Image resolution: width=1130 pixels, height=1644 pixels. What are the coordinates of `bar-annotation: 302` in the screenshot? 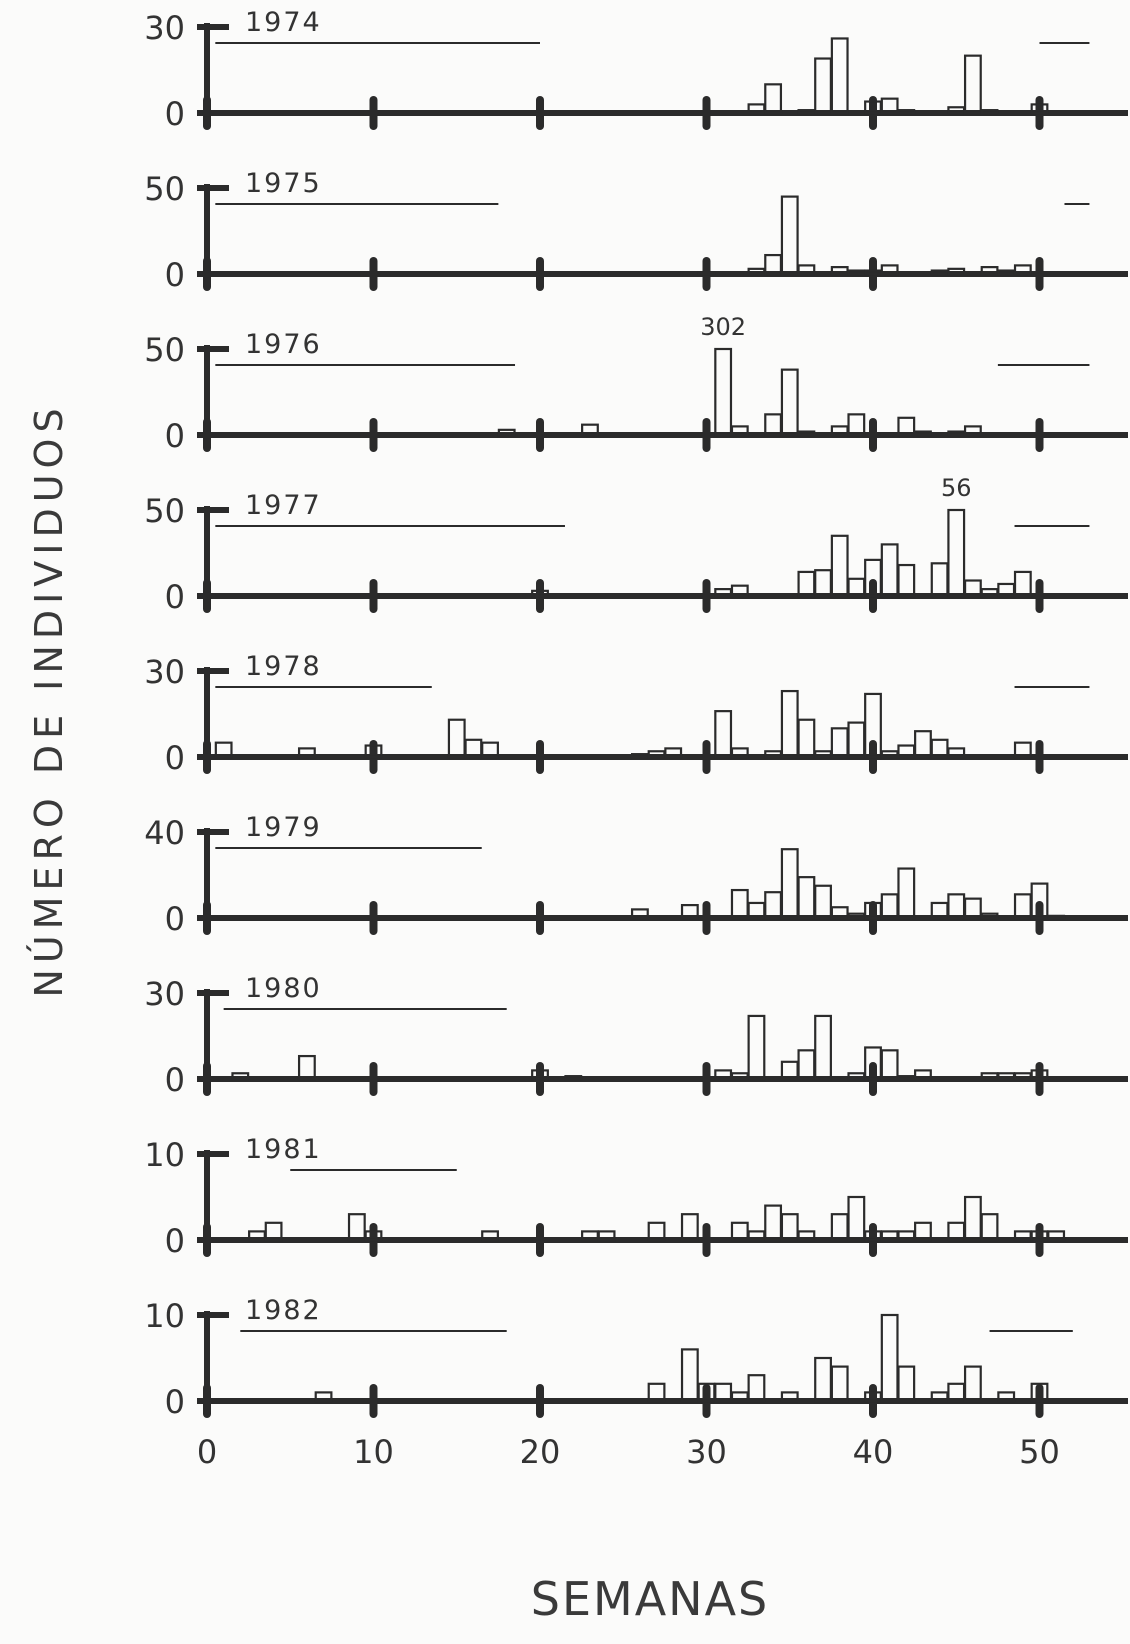 It's located at (723, 327).